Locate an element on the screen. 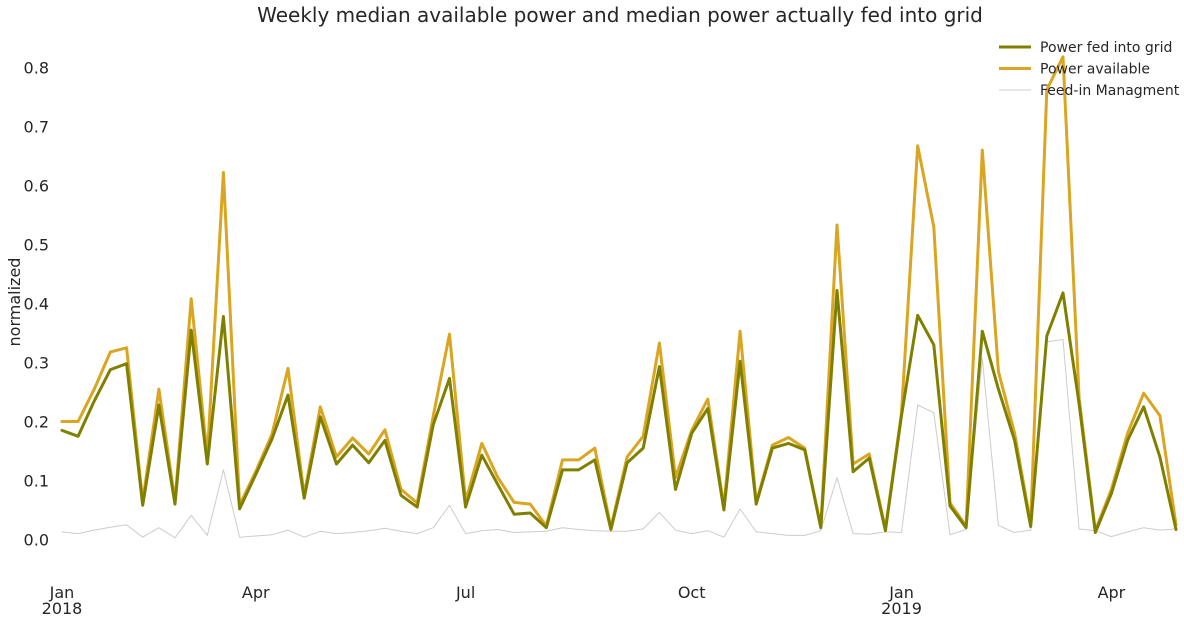  y-tick-label: 0.7 is located at coordinates (36, 126).